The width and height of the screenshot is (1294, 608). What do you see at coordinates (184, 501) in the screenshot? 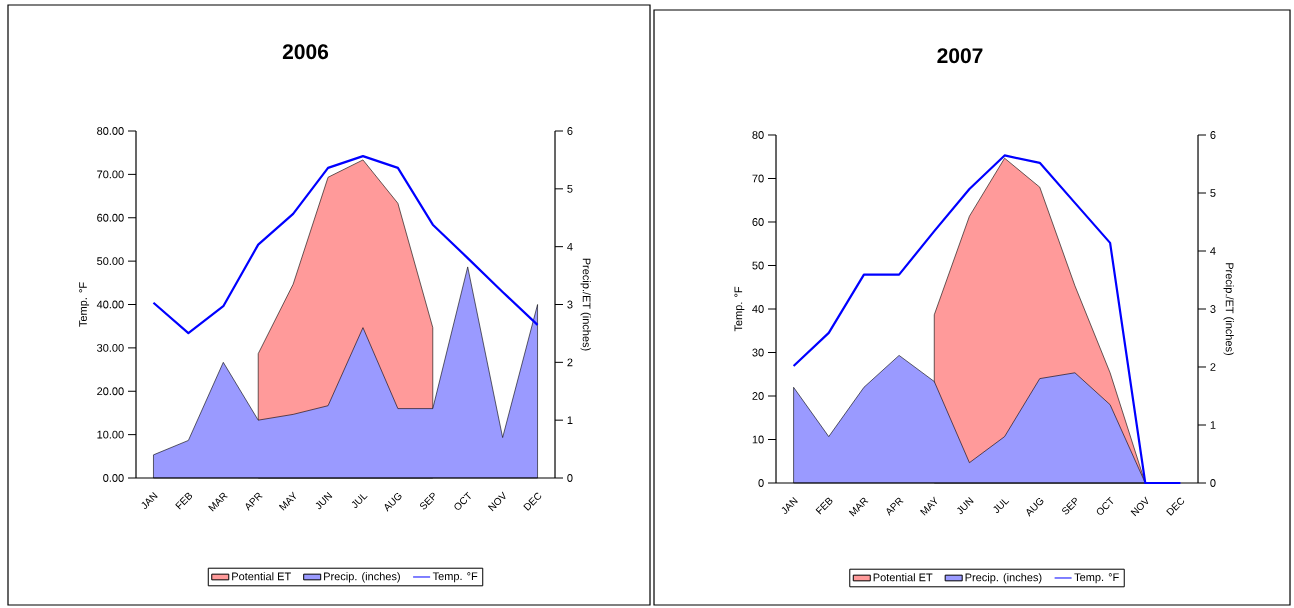
I see `x-tick-label: FEB` at bounding box center [184, 501].